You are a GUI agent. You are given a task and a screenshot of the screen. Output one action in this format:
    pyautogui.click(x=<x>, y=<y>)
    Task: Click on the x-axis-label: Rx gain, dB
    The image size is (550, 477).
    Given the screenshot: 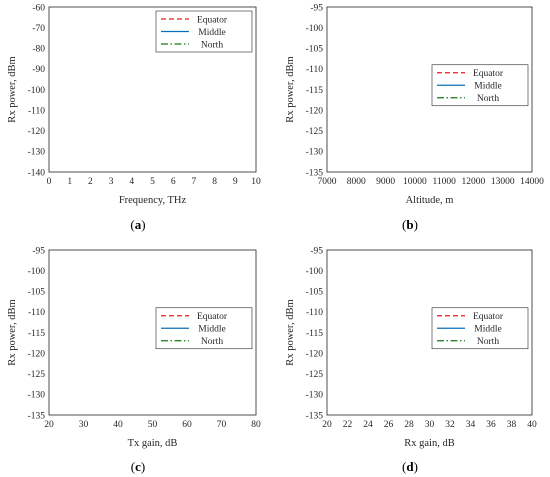 What is the action you would take?
    pyautogui.click(x=429, y=443)
    